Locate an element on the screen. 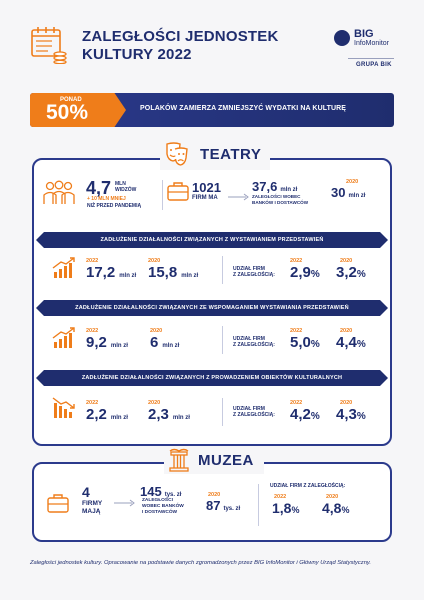 The image size is (424, 600). row1-value-2020: 15,8 mln zł is located at coordinates (173, 272).